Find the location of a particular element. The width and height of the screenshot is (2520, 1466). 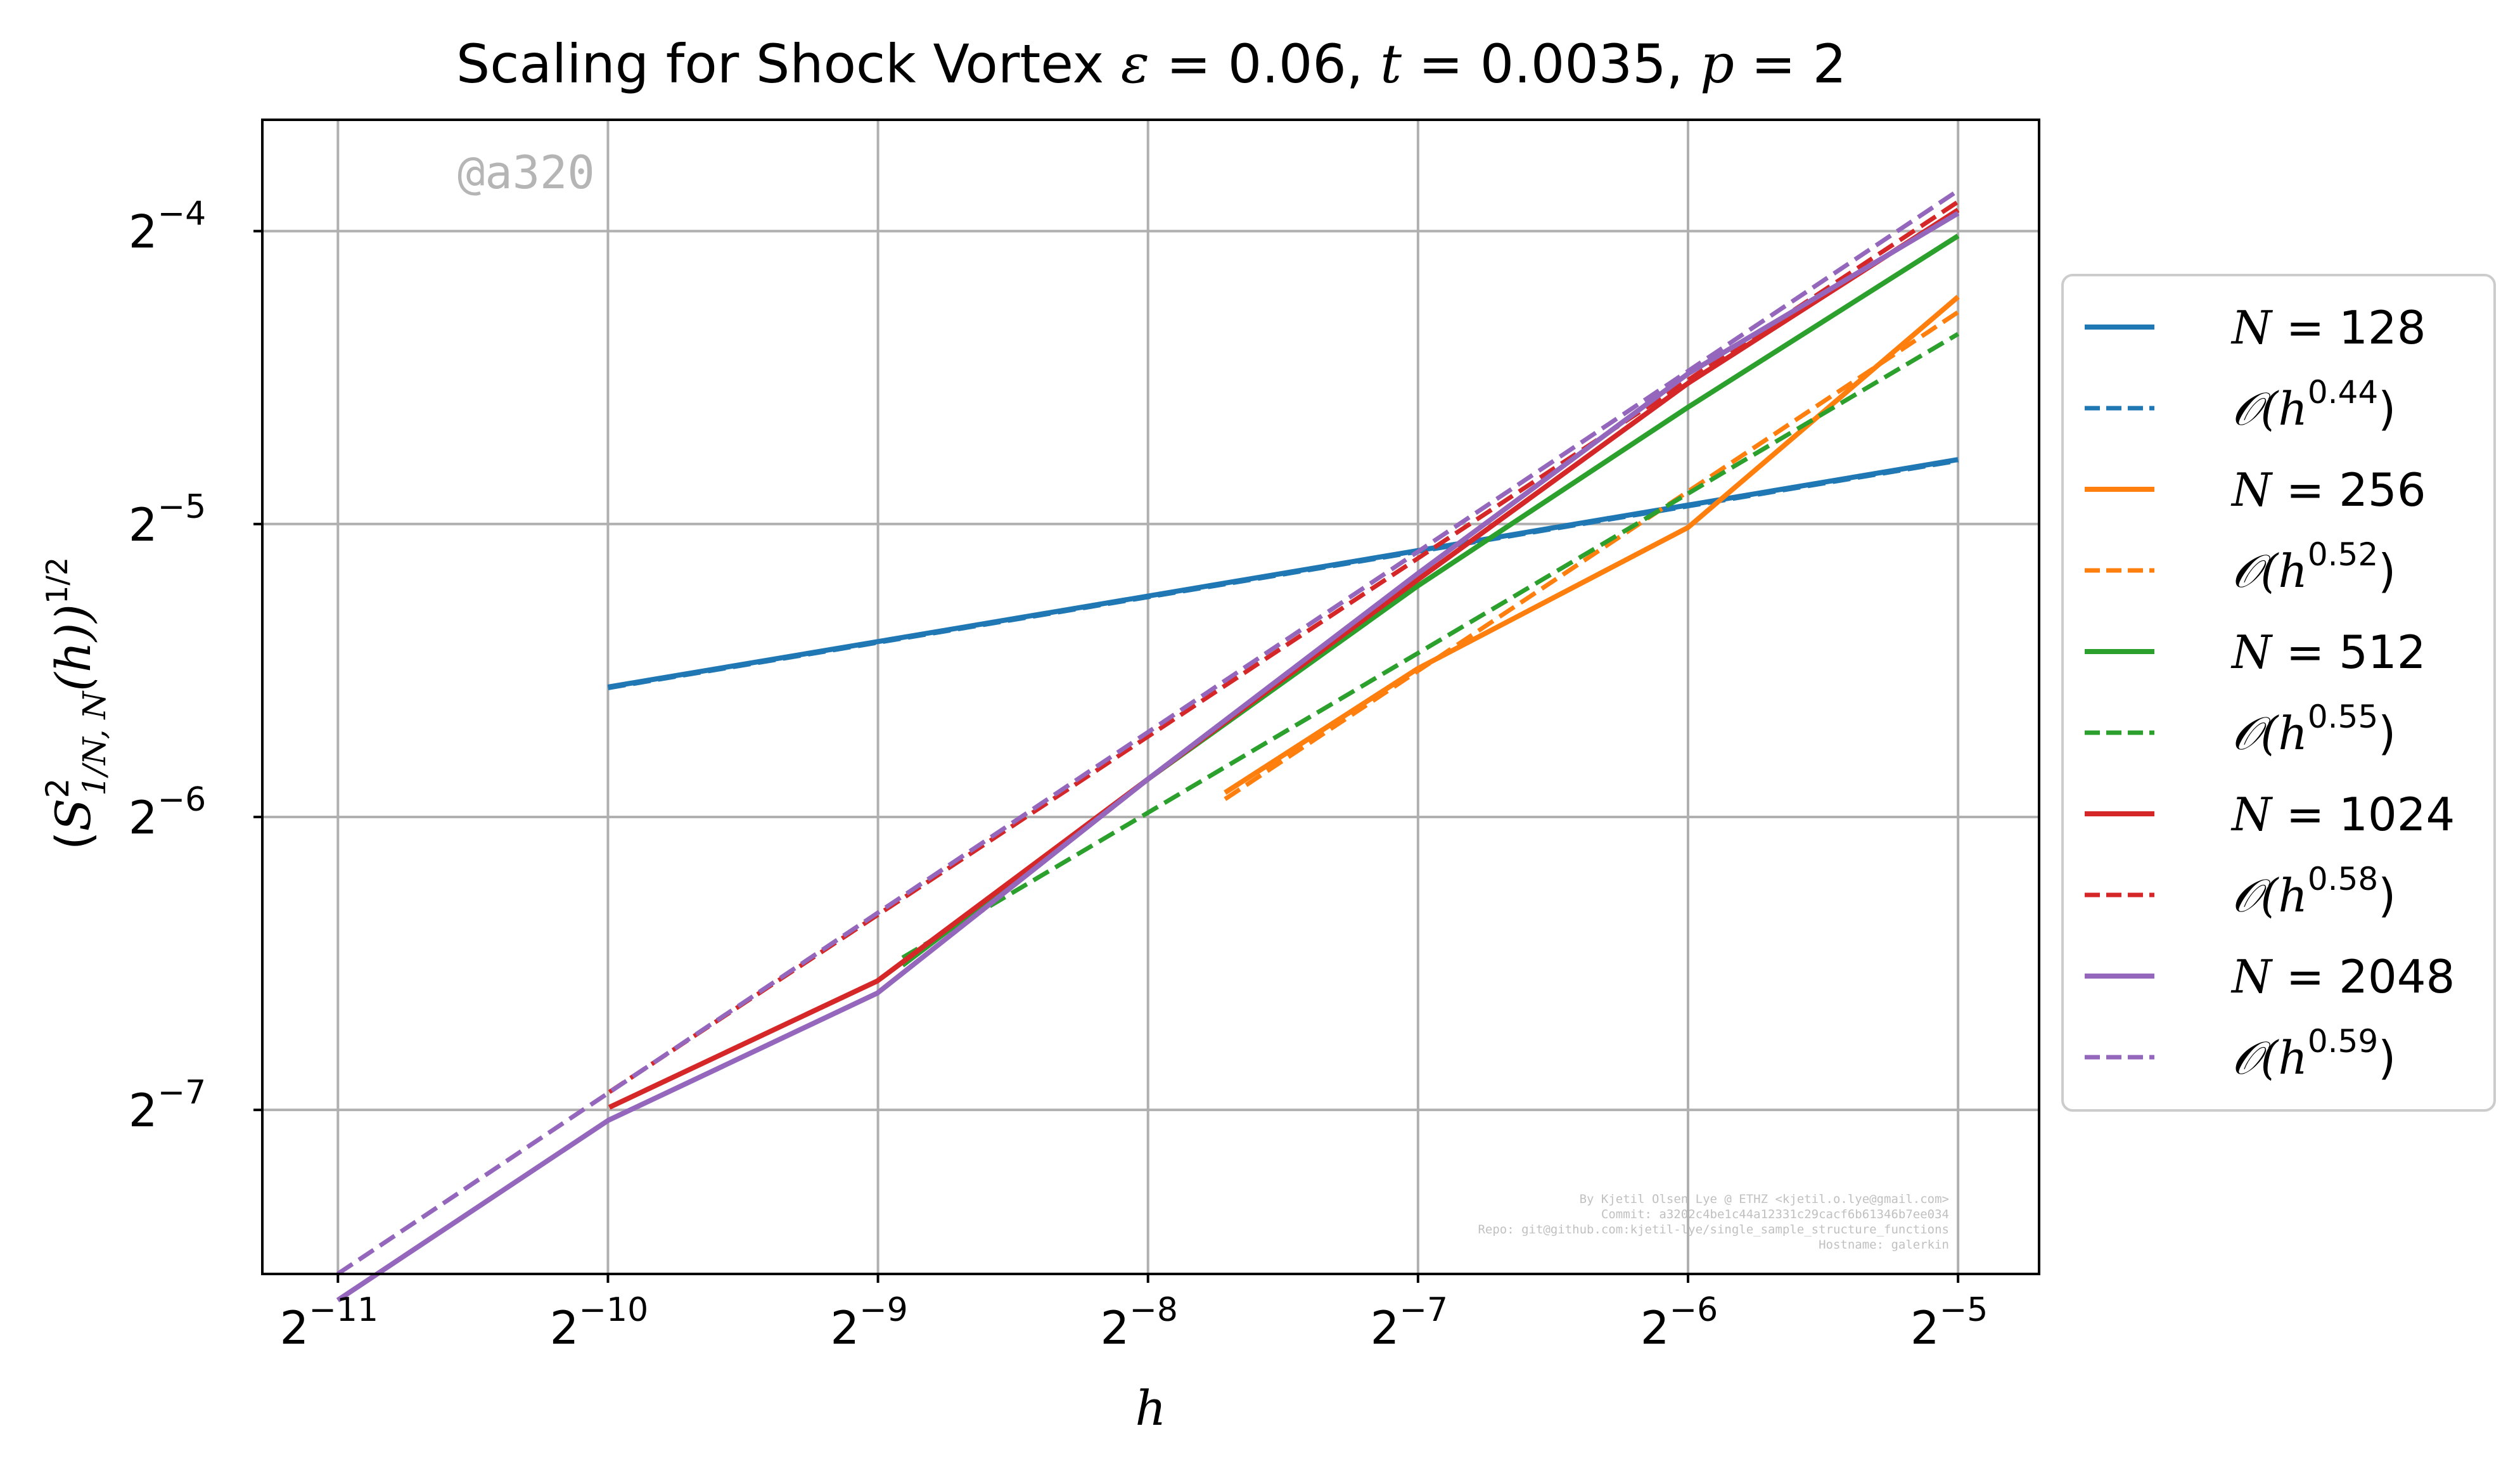

legend-entry: 𝒪(h0.59) is located at coordinates (2240, 1053).